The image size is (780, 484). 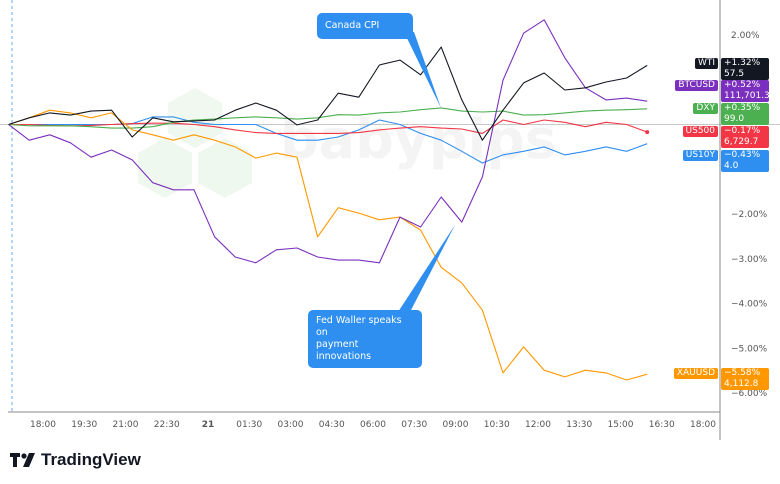 What do you see at coordinates (126, 425) in the screenshot?
I see `x-tick-label: 21:00` at bounding box center [126, 425].